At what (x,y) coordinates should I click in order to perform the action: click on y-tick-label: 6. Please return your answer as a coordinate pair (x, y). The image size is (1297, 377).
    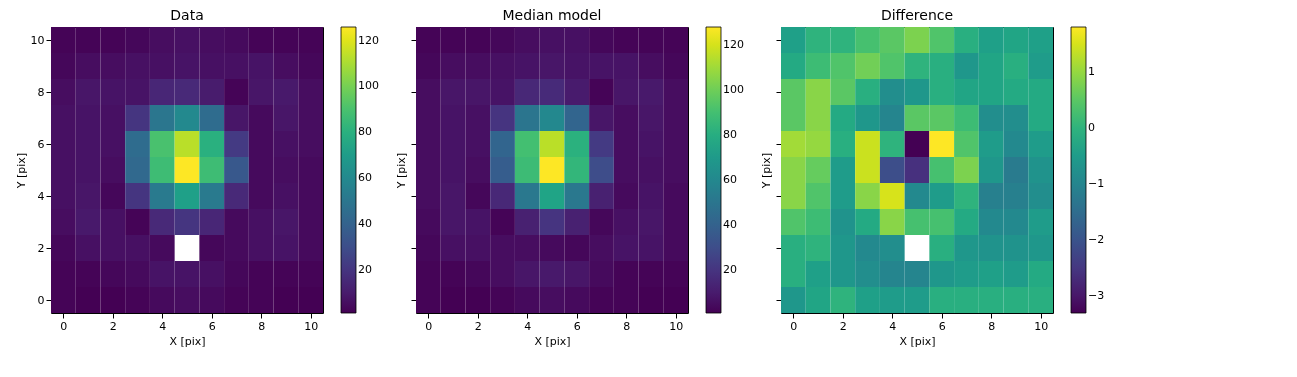
    Looking at the image, I should click on (41, 144).